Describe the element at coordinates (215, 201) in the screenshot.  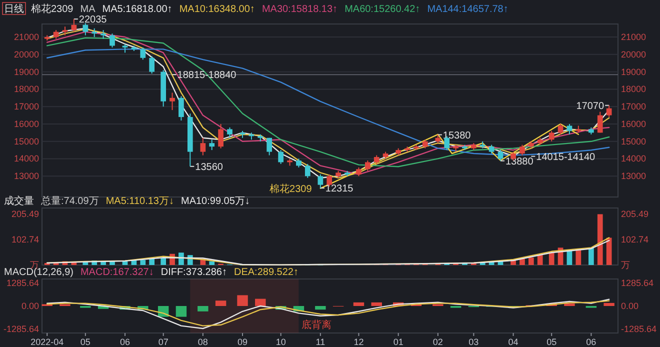
I see `text: MA10:99.05万↓` at that location.